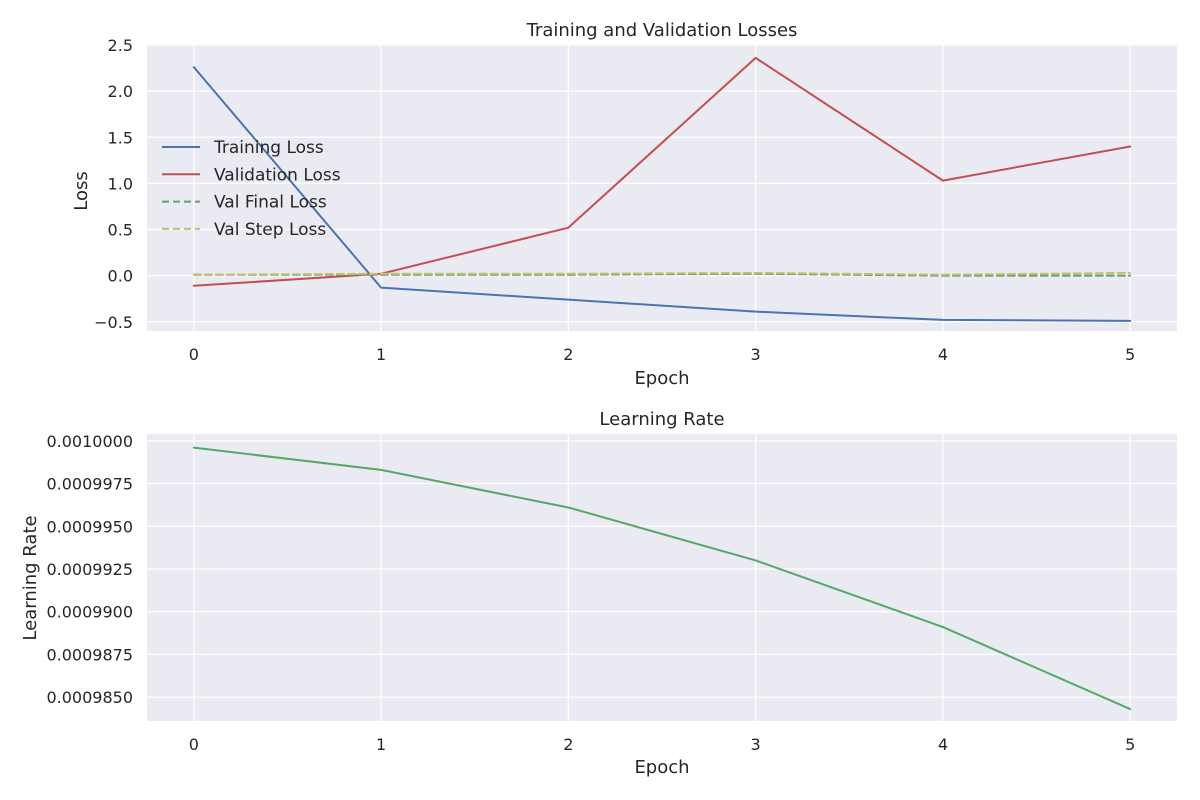  What do you see at coordinates (120, 276) in the screenshot?
I see `loss-y-tick-label: 0.0` at bounding box center [120, 276].